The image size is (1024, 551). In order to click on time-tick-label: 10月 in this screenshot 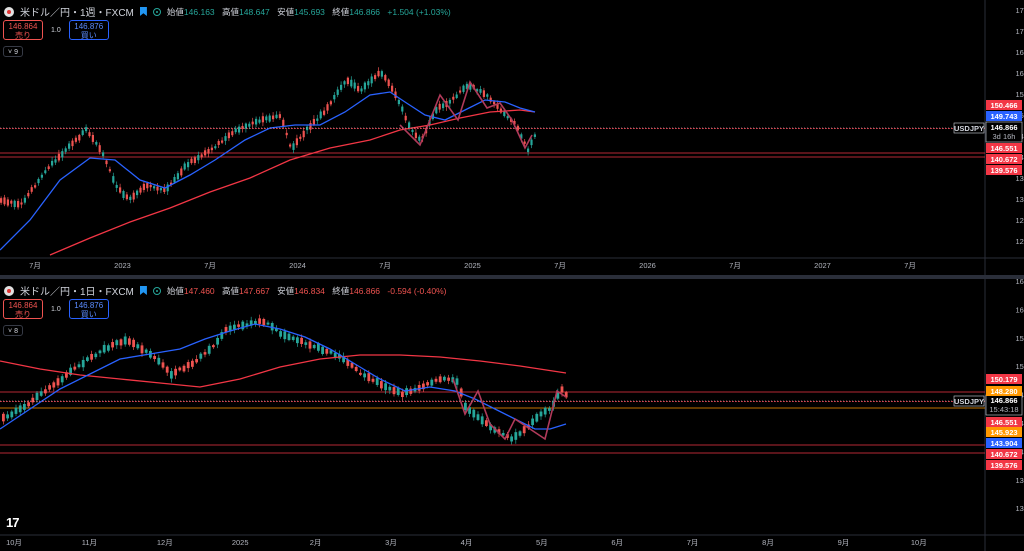, I will do `click(14, 542)`.